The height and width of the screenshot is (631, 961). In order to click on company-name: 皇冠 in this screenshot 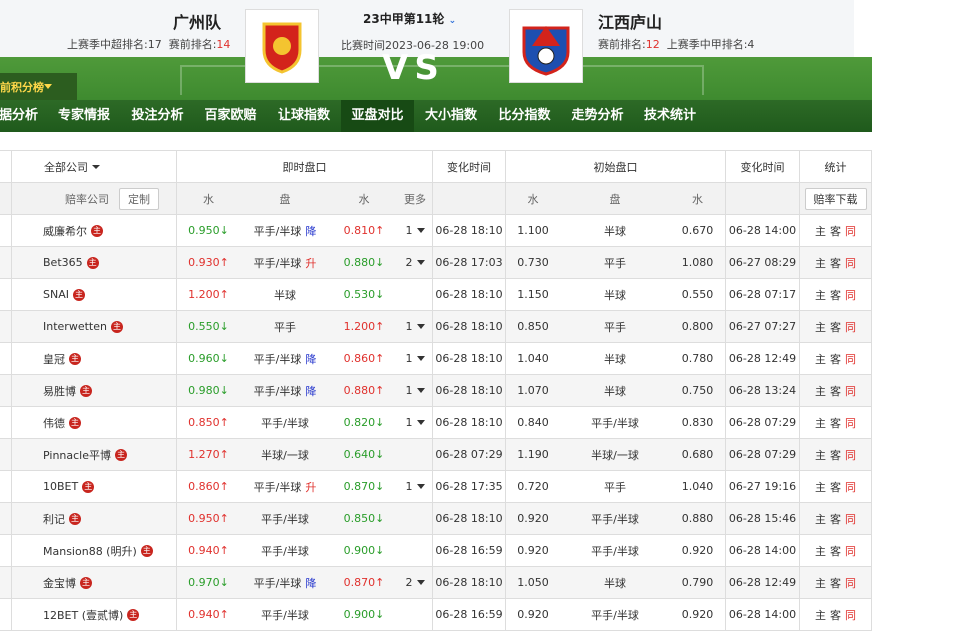, I will do `click(54, 359)`.